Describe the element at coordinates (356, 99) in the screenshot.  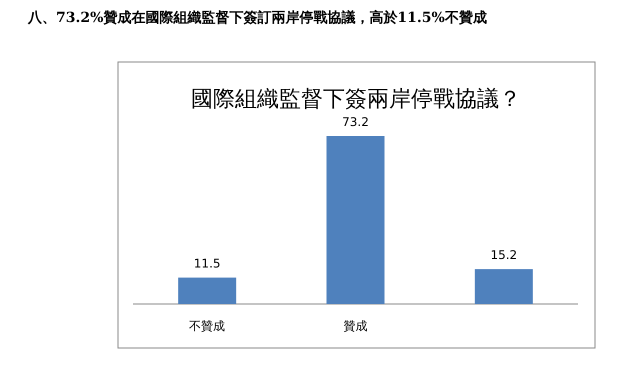
I see `chart-title: 國際組織監督下簽兩岸停戰協議？` at that location.